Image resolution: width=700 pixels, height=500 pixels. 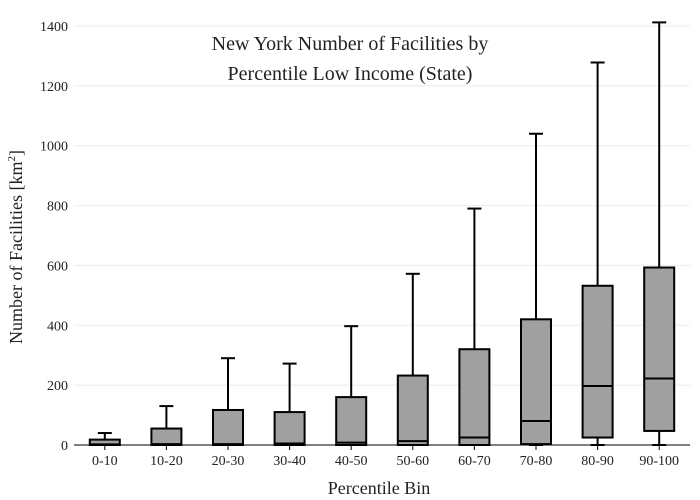 What do you see at coordinates (597, 461) in the screenshot?
I see `x-tick-label: 80-90` at bounding box center [597, 461].